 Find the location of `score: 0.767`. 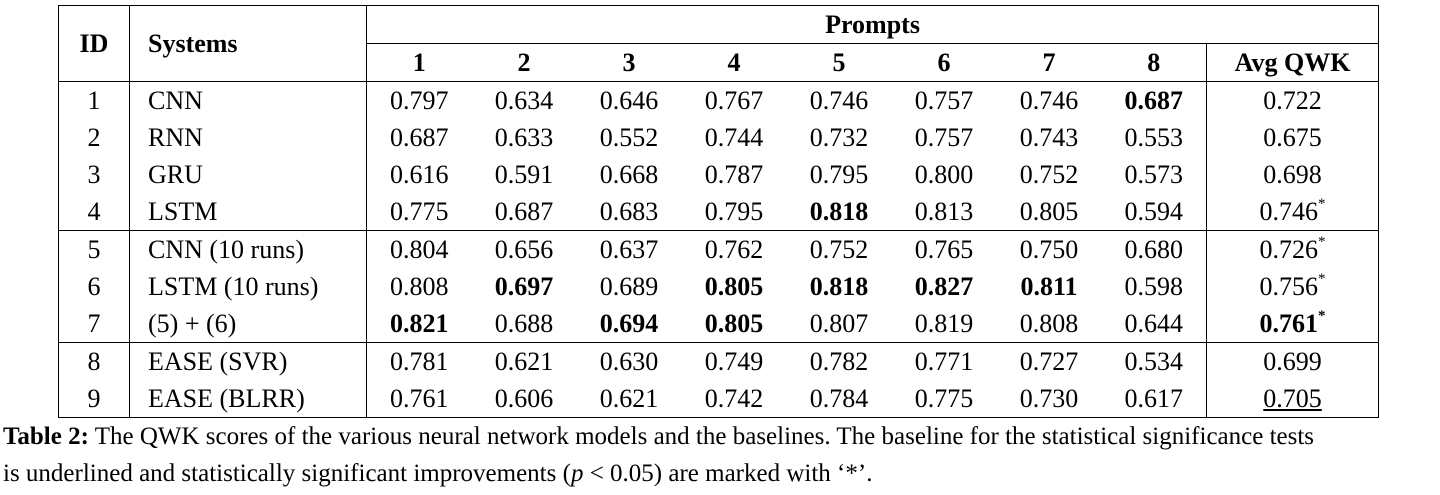

score: 0.767 is located at coordinates (734, 100).